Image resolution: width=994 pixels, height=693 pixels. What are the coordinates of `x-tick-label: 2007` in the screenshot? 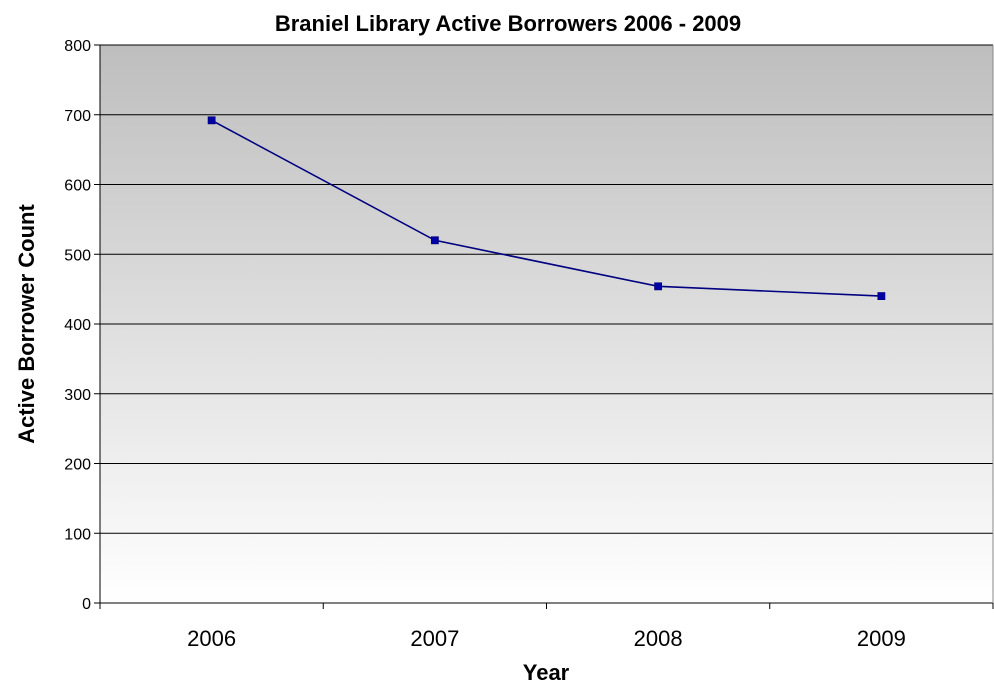 It's located at (434, 638).